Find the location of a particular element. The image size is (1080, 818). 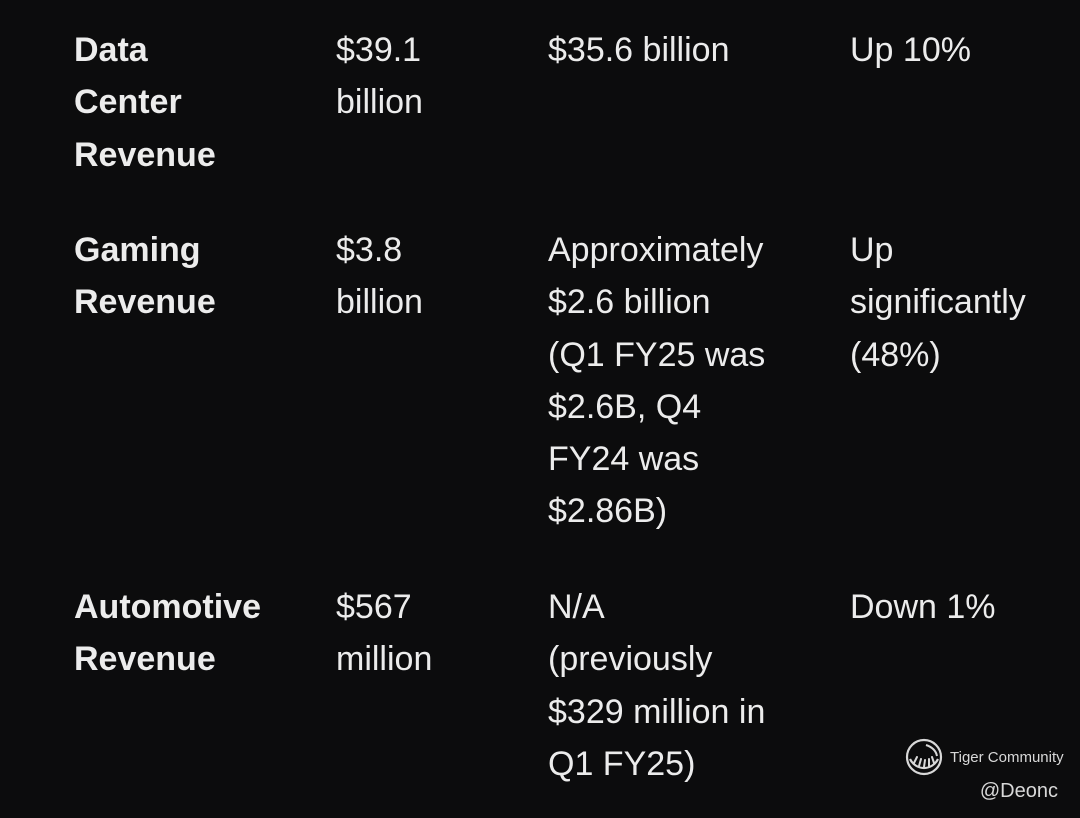

current-value-cell: $567 million is located at coordinates (384, 633).